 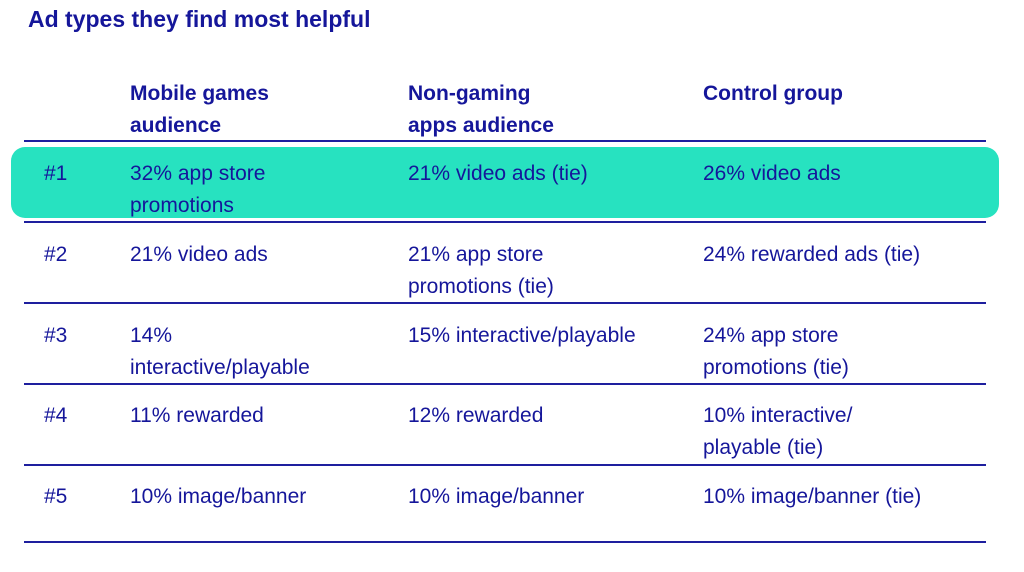 What do you see at coordinates (56, 254) in the screenshot?
I see `rank-label: #2` at bounding box center [56, 254].